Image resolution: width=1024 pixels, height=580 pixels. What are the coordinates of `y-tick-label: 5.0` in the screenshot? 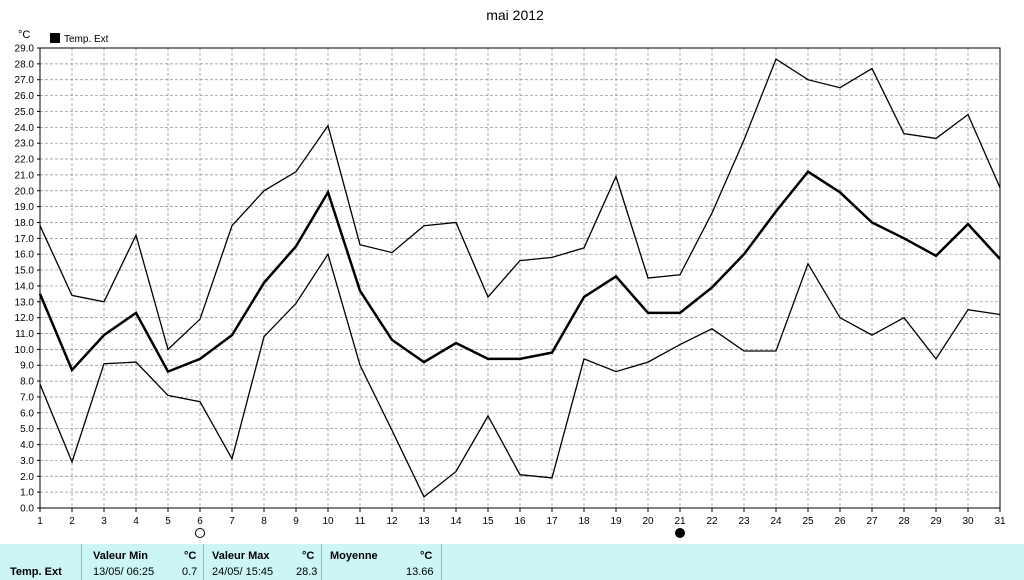 It's located at (27, 429).